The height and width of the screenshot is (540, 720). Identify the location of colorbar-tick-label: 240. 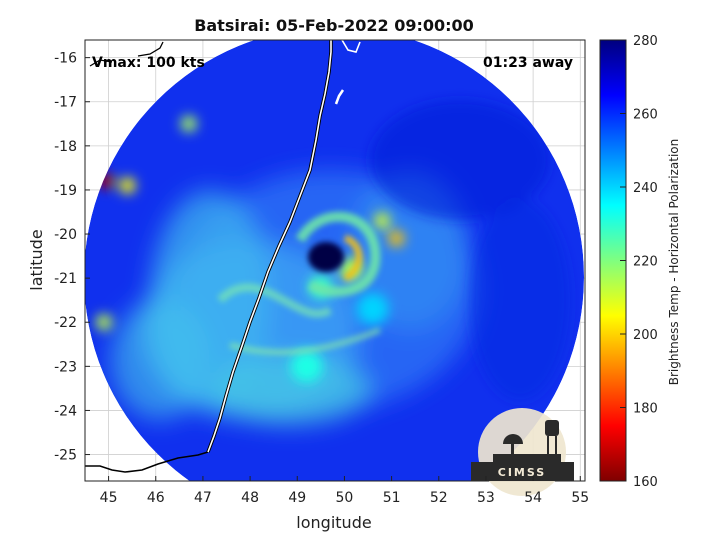
(645, 188).